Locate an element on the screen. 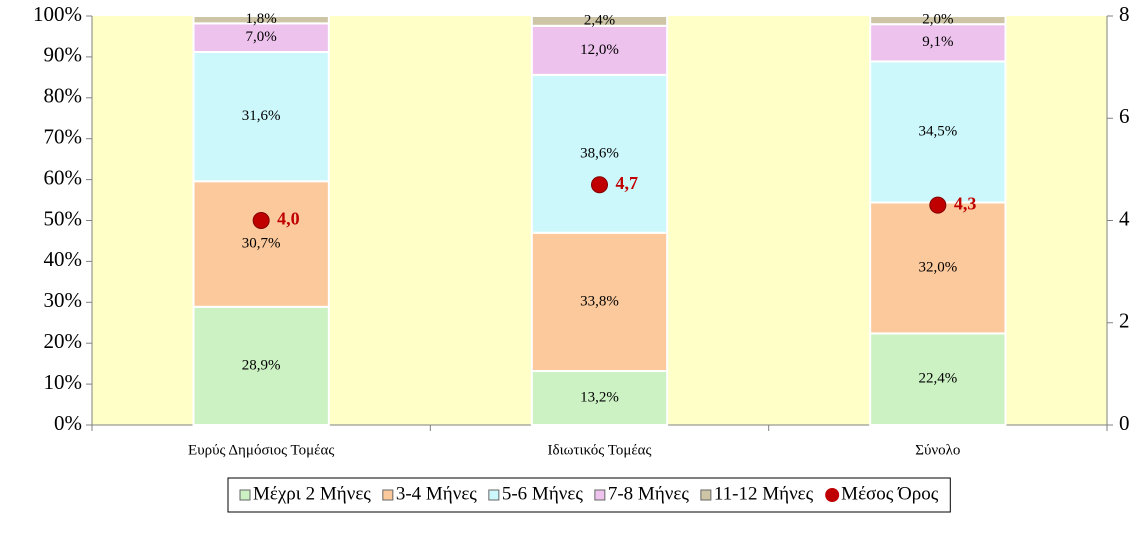 Image resolution: width=1148 pixels, height=538 pixels. value-label: 12,0% is located at coordinates (599, 50).